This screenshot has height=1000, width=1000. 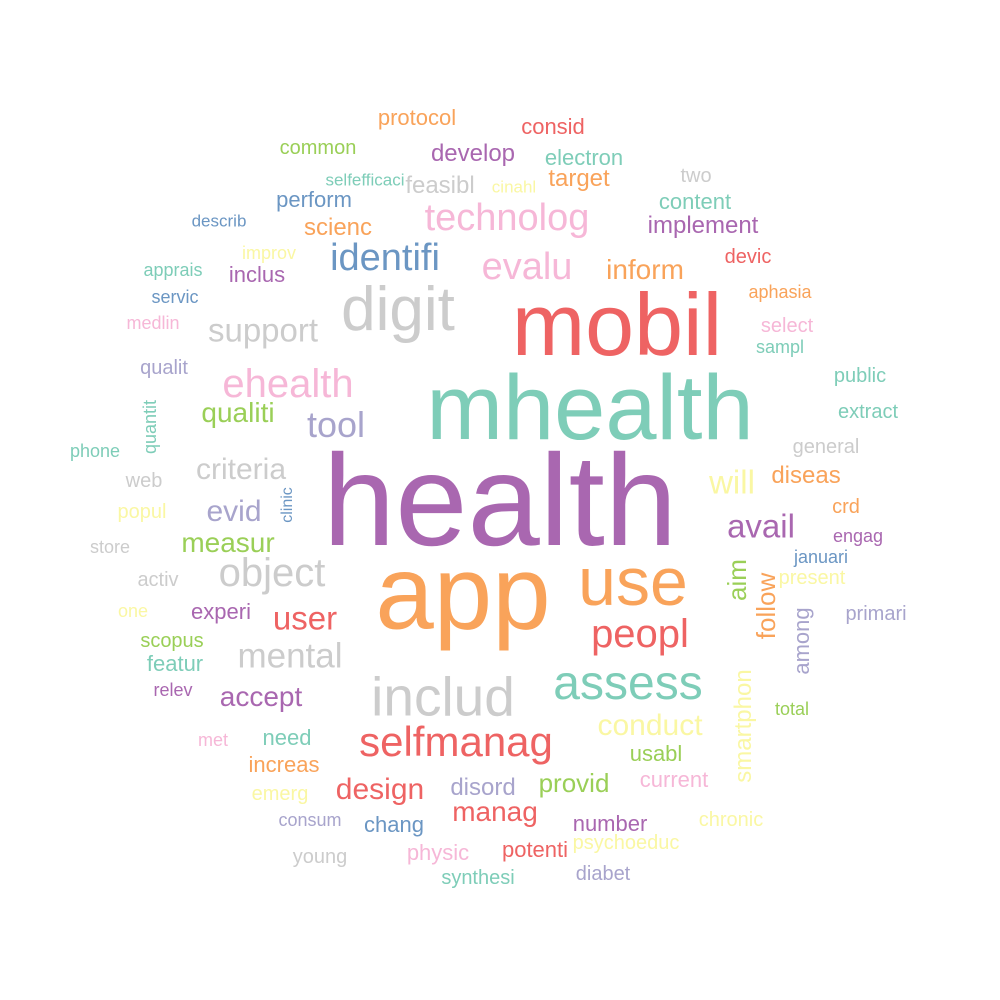 What do you see at coordinates (318, 148) in the screenshot?
I see `cloud-word: common` at bounding box center [318, 148].